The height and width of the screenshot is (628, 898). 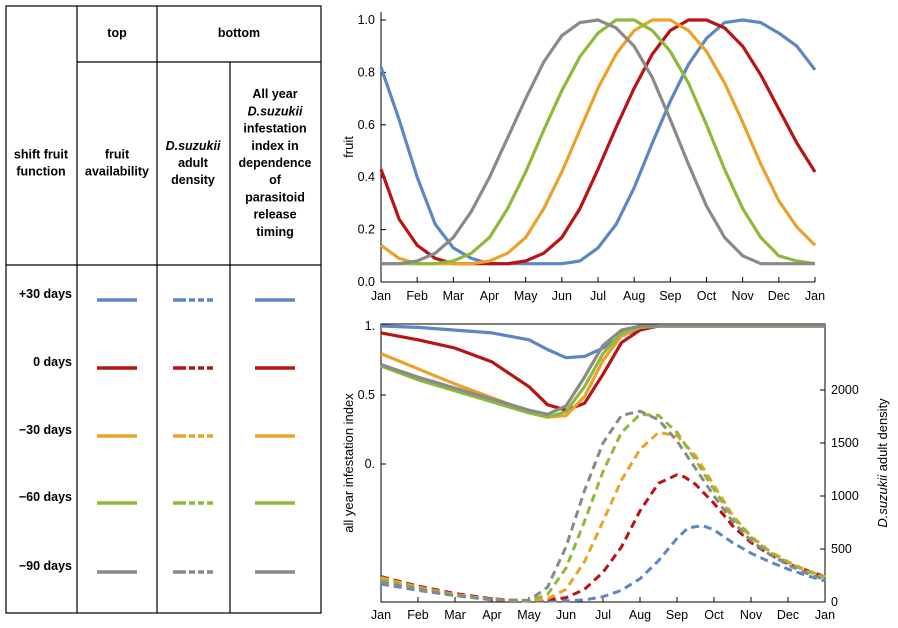 I want to click on y-tick-label: 1.0, so click(x=366, y=20).